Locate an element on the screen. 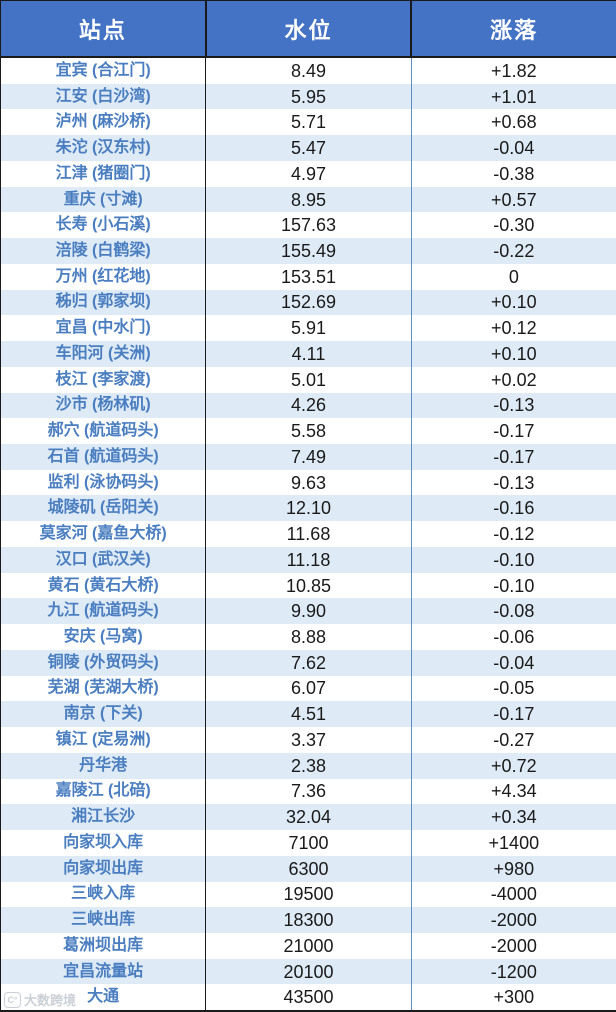 The image size is (616, 1012). table-row: 芜湖 (芜湖大桥) 6.07 -0.05 is located at coordinates (308, 688).